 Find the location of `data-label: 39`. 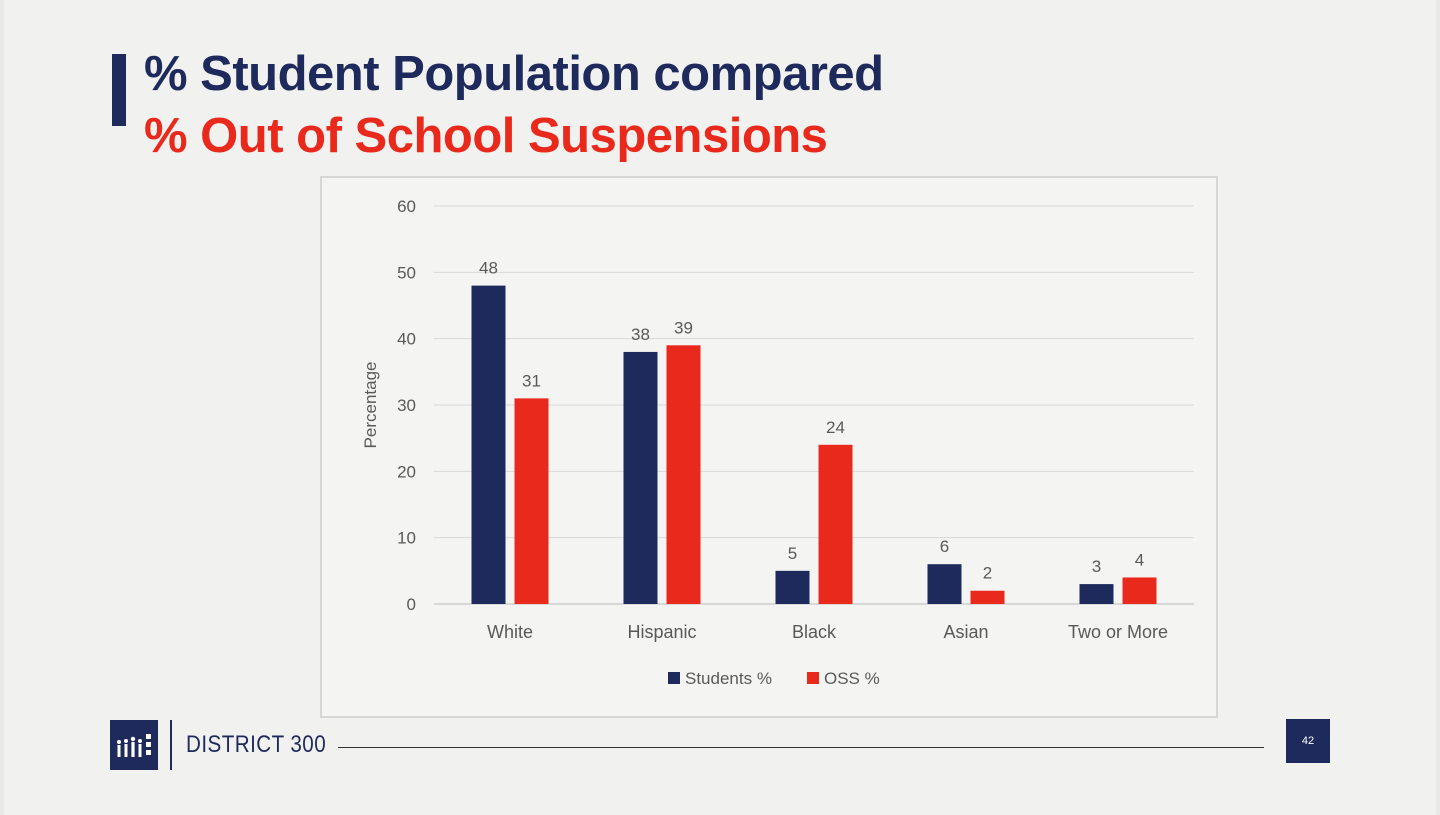

data-label: 39 is located at coordinates (683, 327).